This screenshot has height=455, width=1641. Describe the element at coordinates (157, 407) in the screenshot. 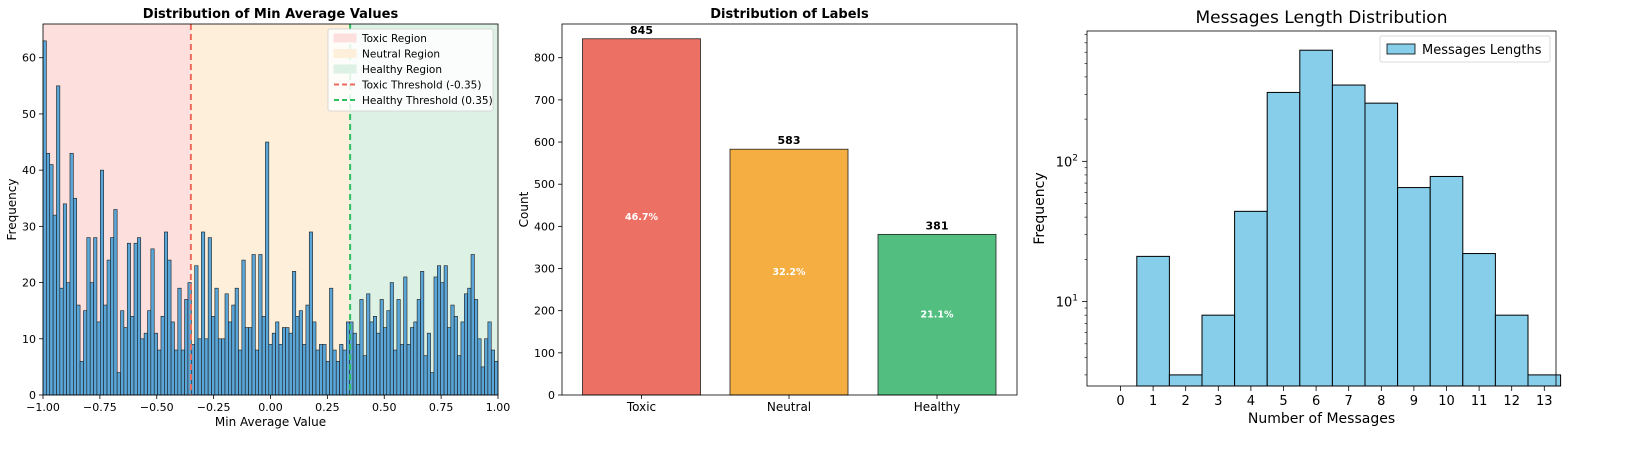

I see `x-tick-label: −0.50` at that location.